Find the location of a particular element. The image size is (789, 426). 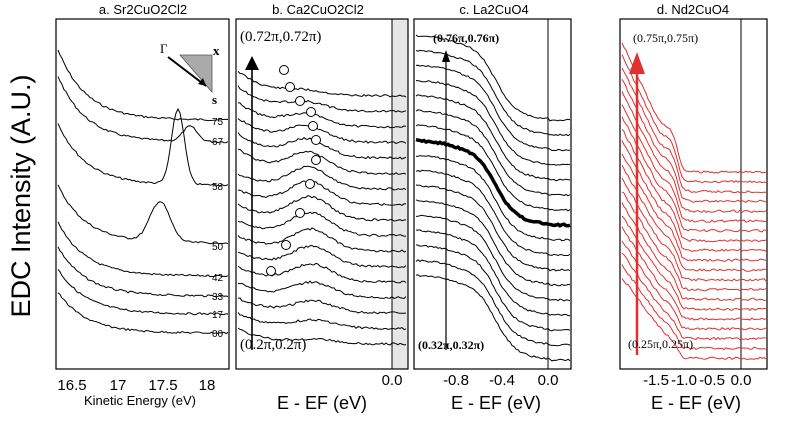

panel-c-k-end: (0.76π,0.76π) is located at coordinates (466, 38).